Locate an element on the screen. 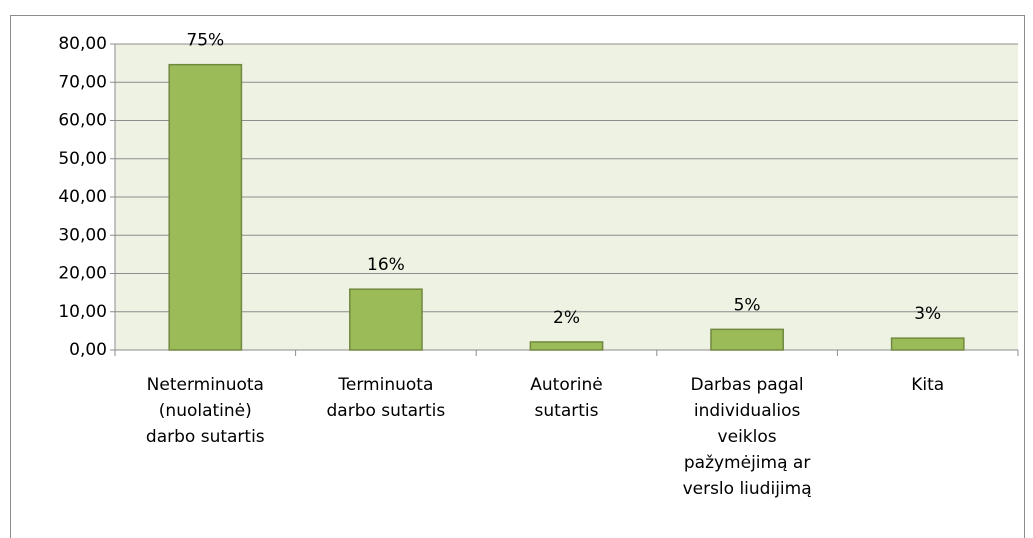  x-tick-label: Kita is located at coordinates (927, 385).